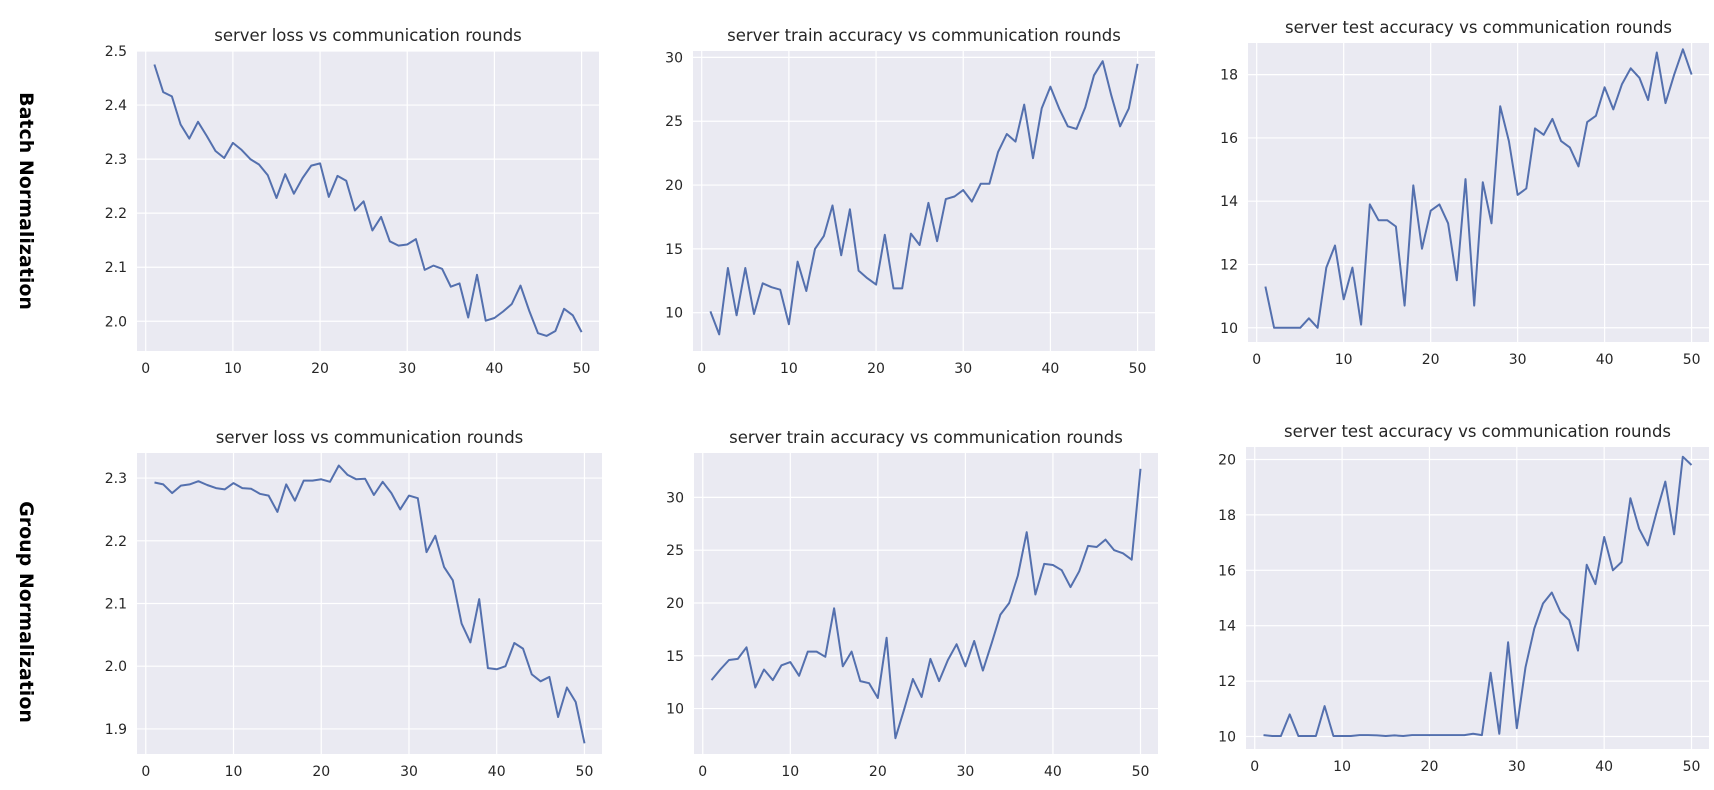 Image resolution: width=1714 pixels, height=790 pixels. I want to click on y-tick-label: 2.4, so click(116, 106).